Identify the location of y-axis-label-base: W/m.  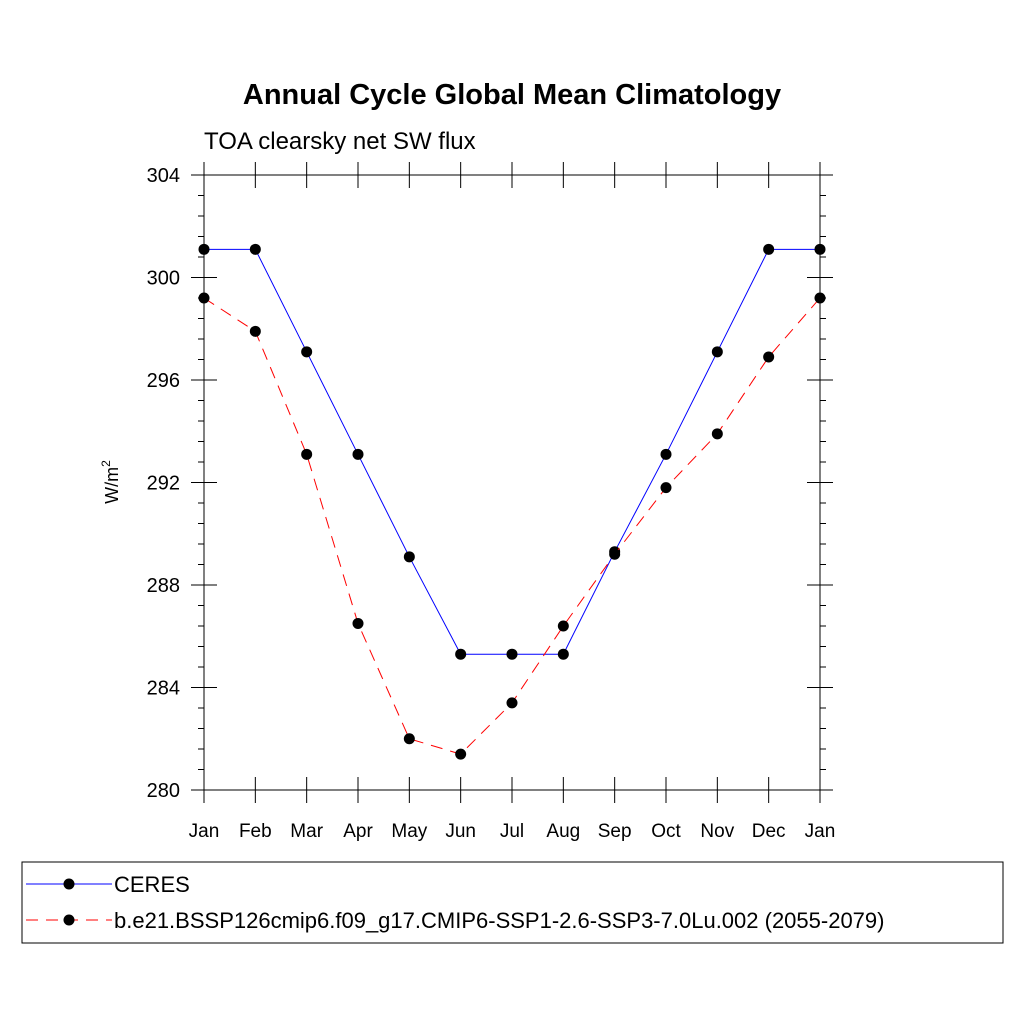
(112, 485).